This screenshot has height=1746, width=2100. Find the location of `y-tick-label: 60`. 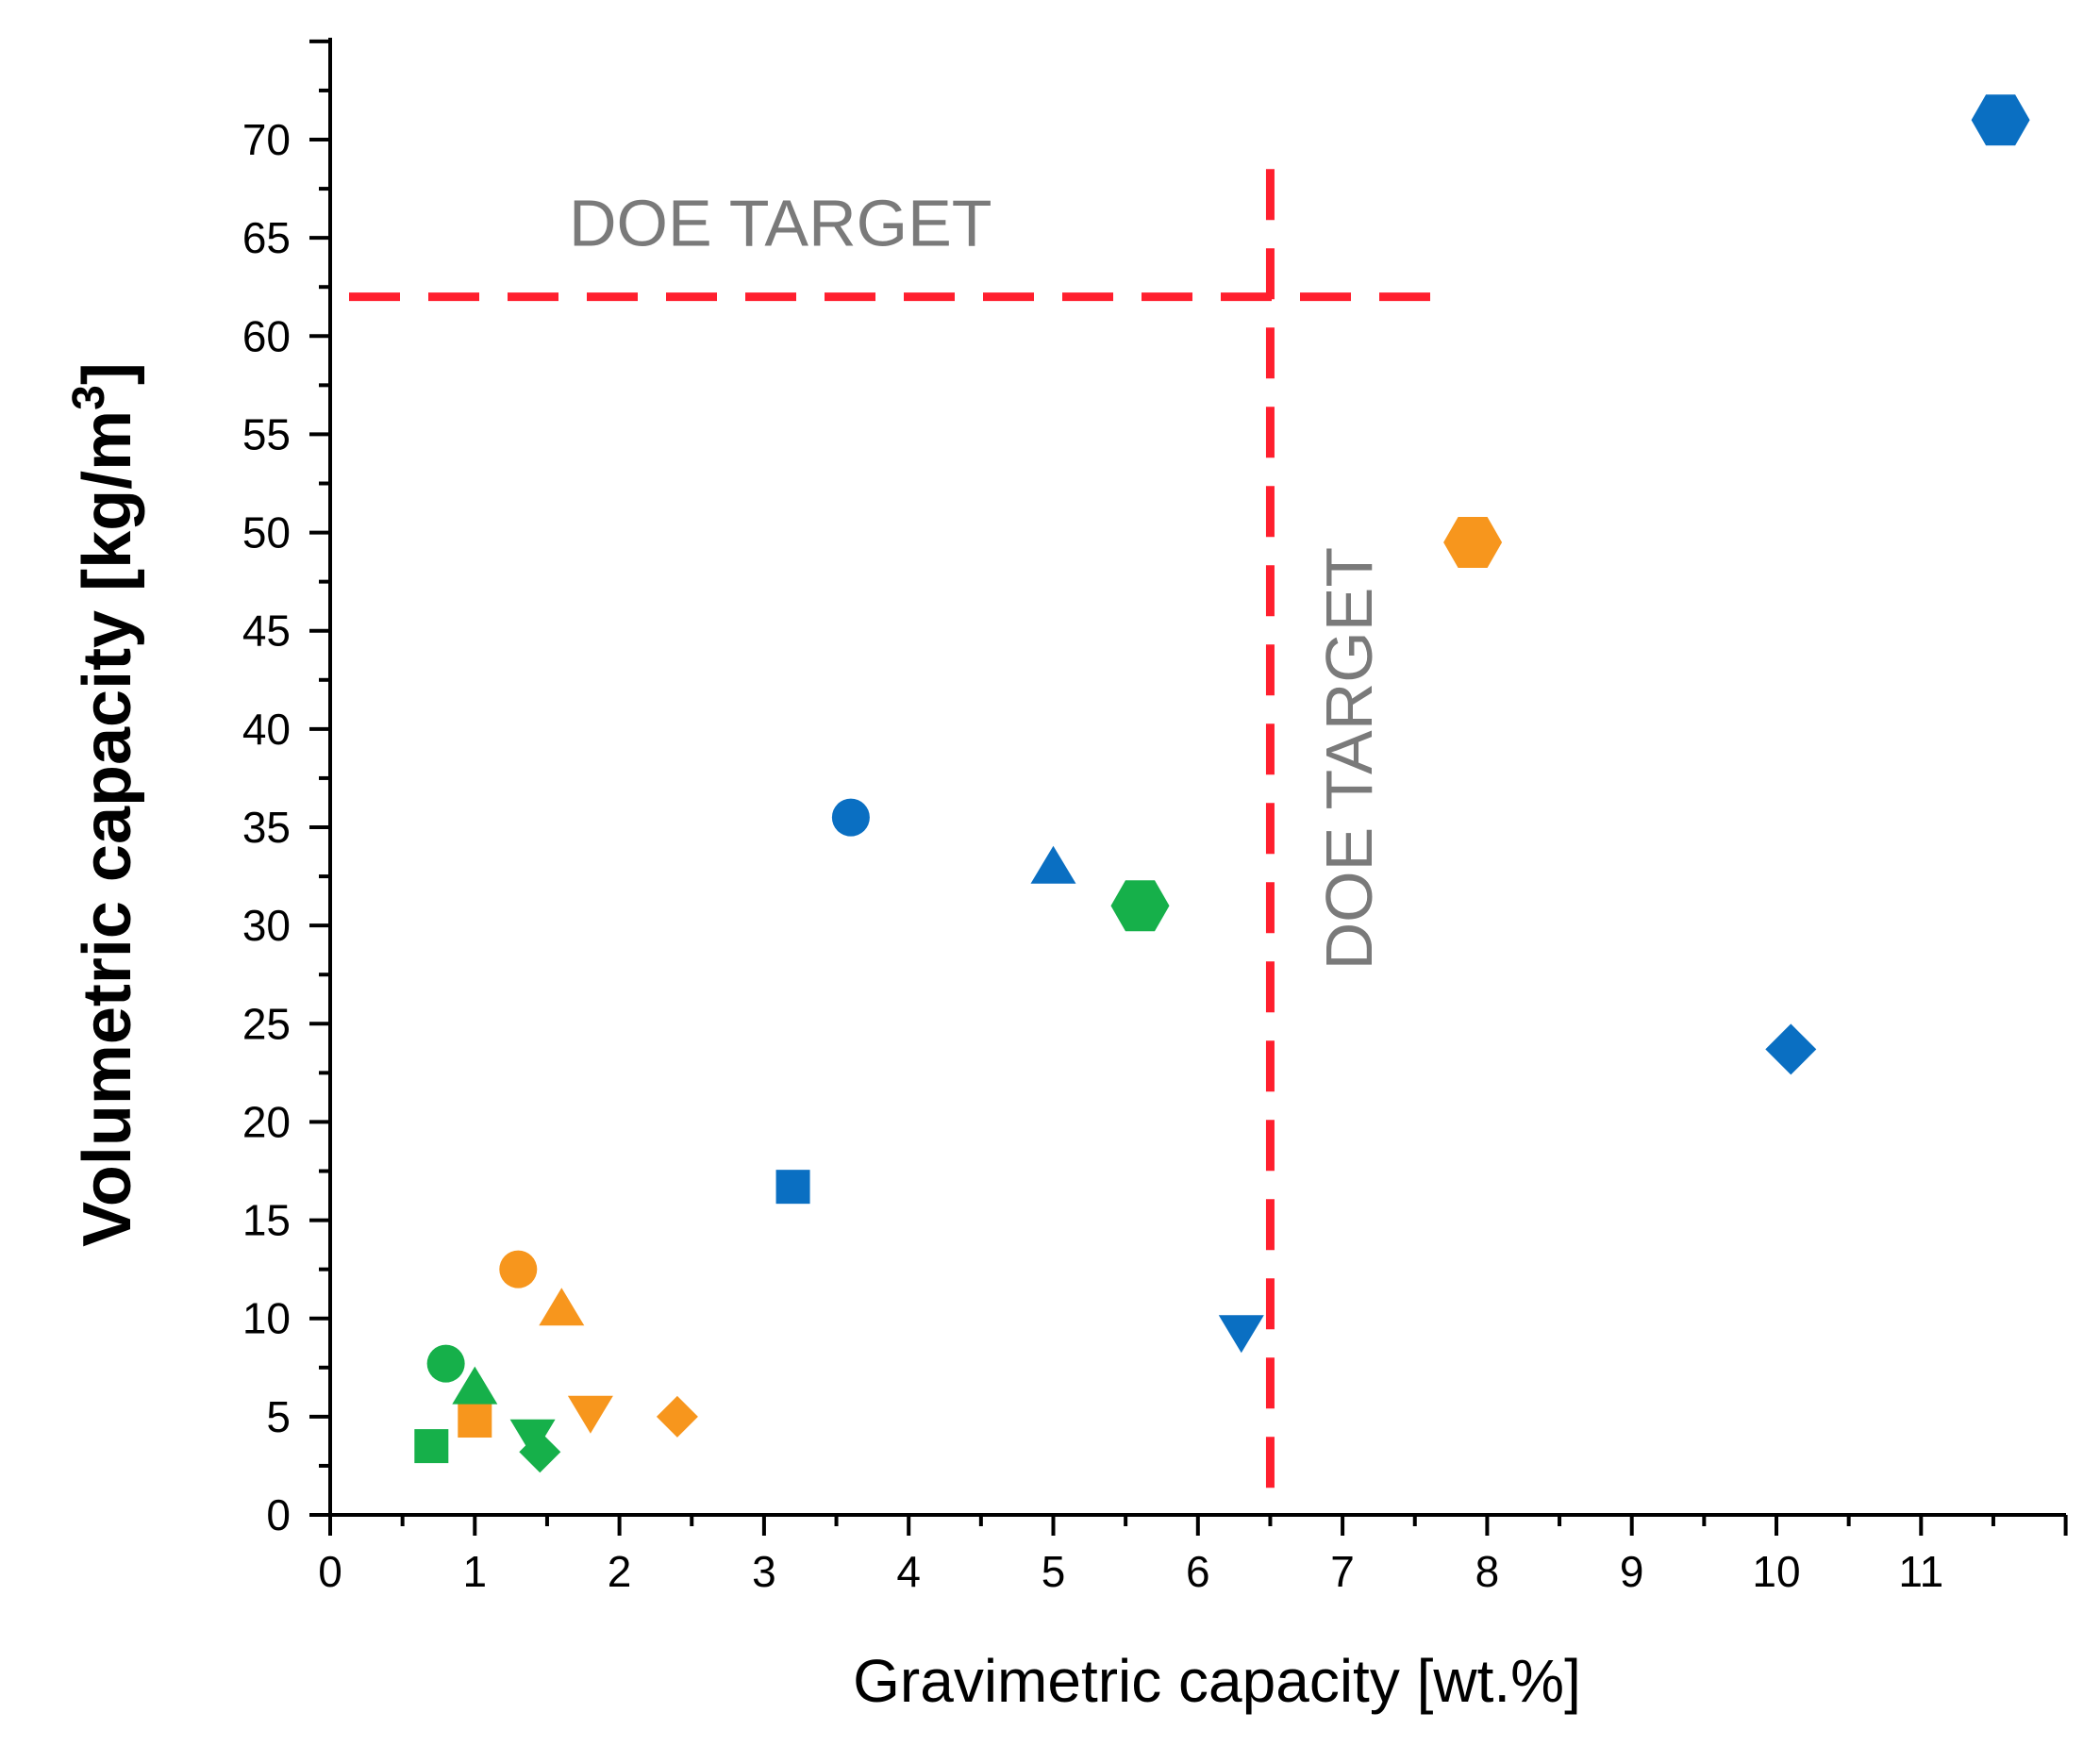

y-tick-label: 60 is located at coordinates (266, 335).